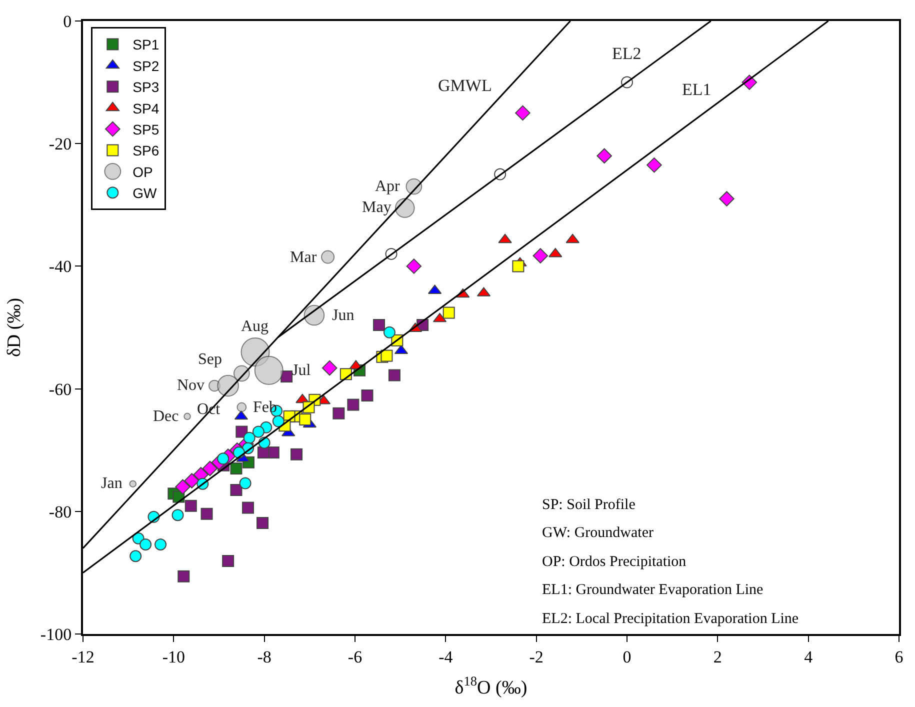 This screenshot has height=707, width=915. Describe the element at coordinates (111, 483) in the screenshot. I see `data-label: Jan` at that location.